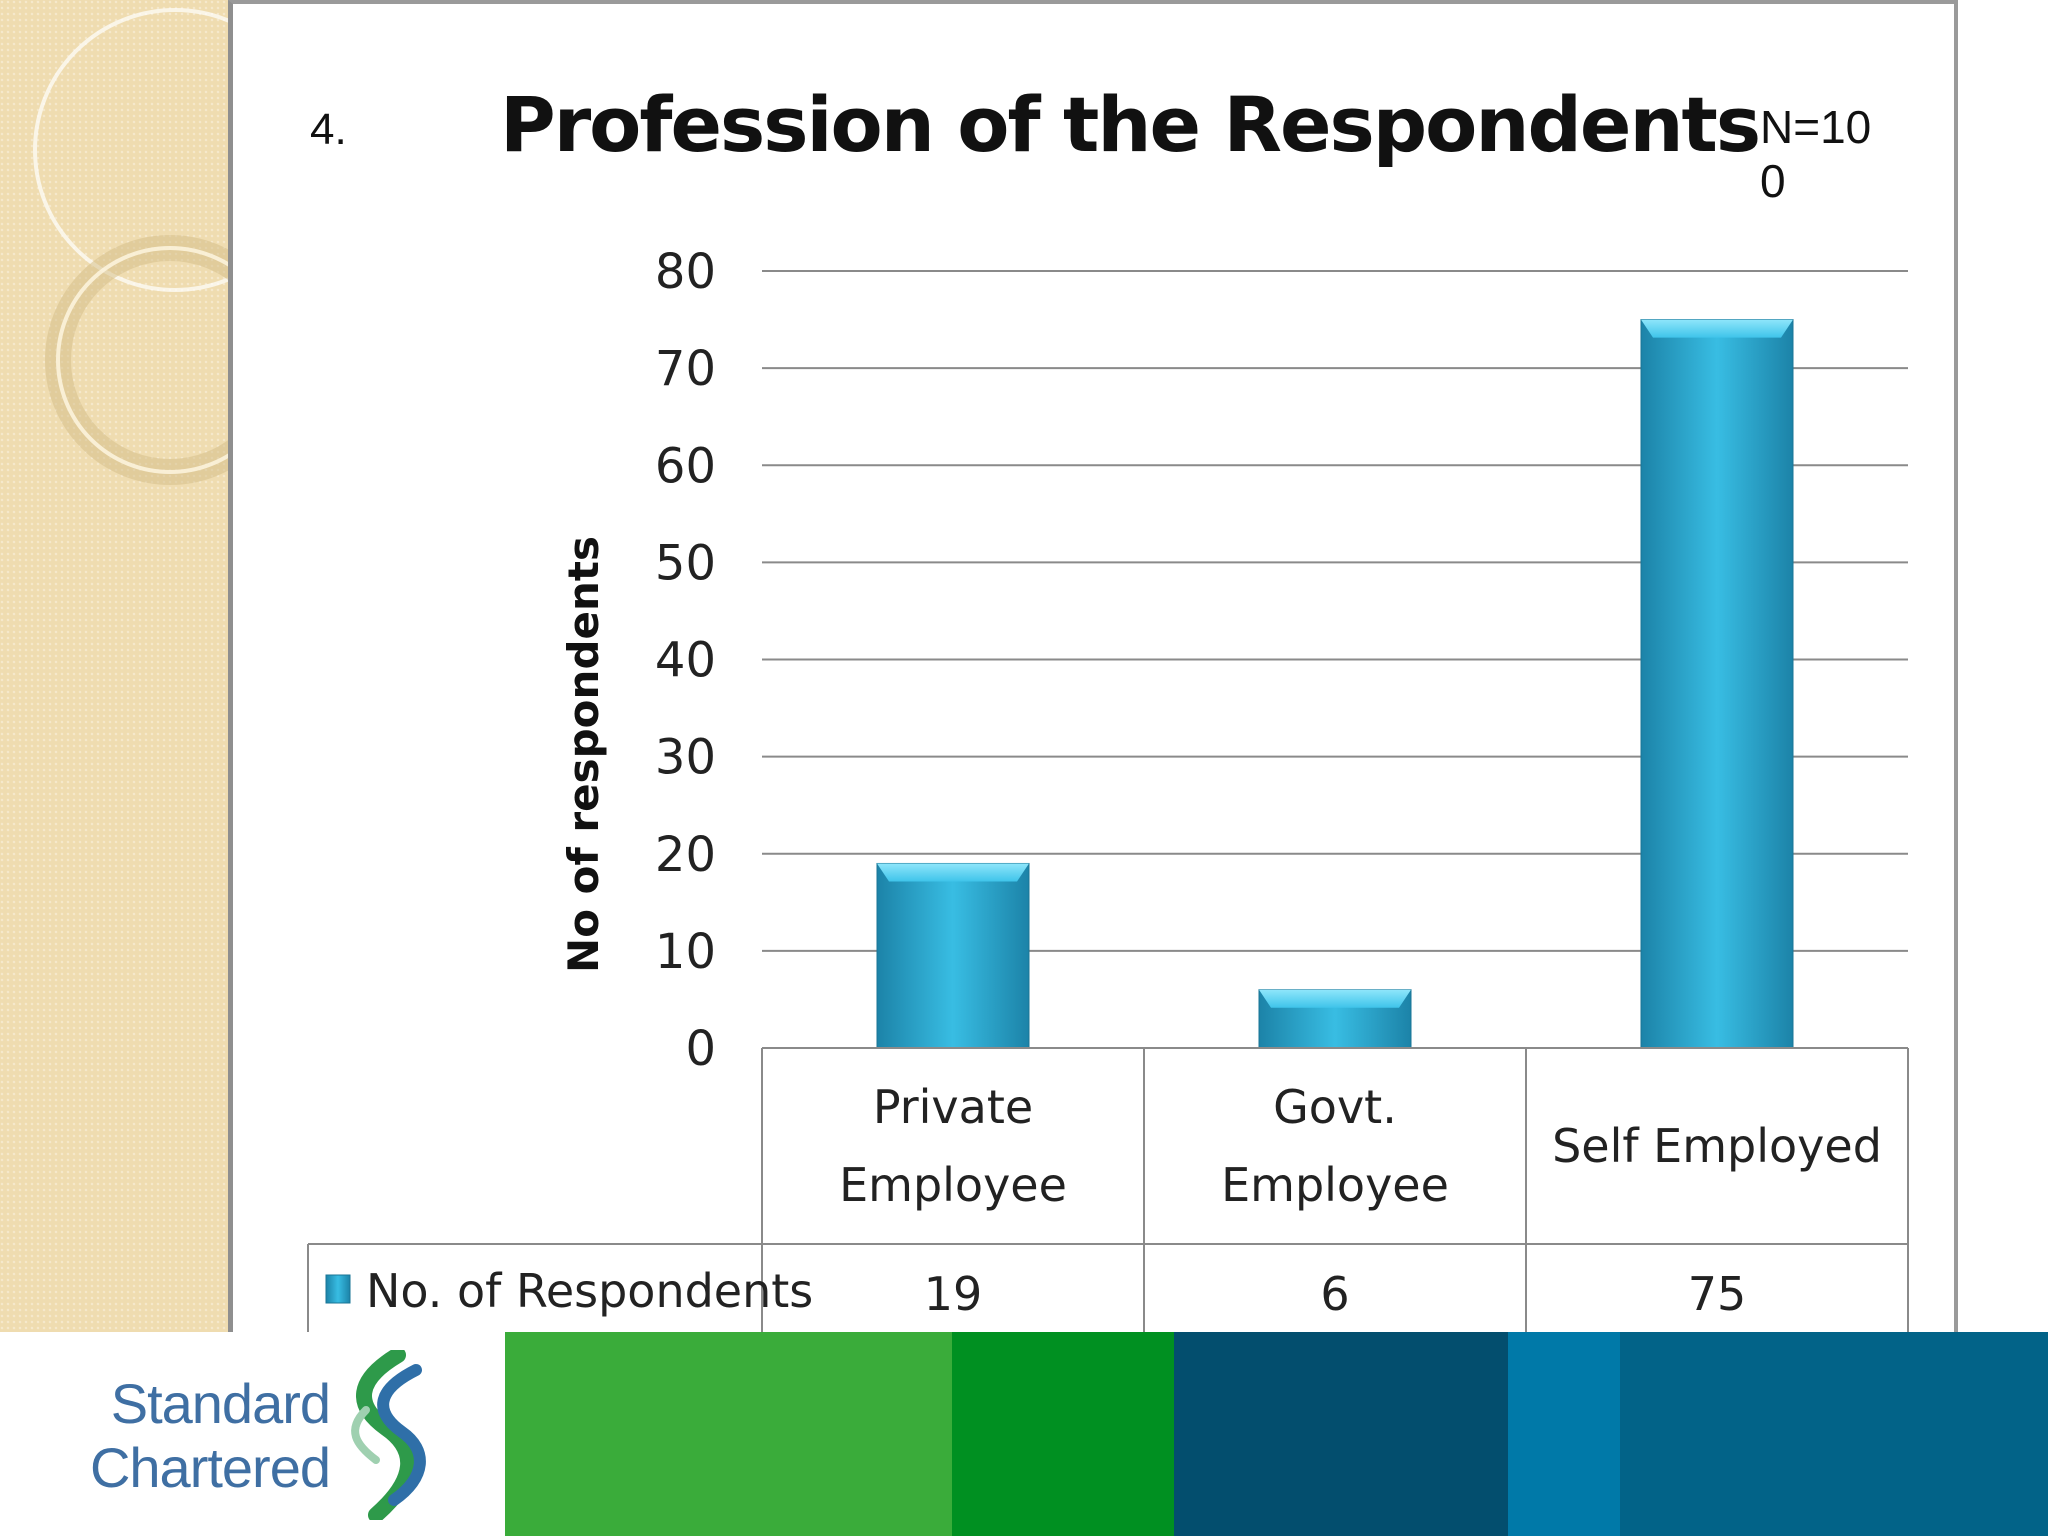 The height and width of the screenshot is (1536, 2048). I want to click on category-label: Self Employed, so click(1717, 1146).